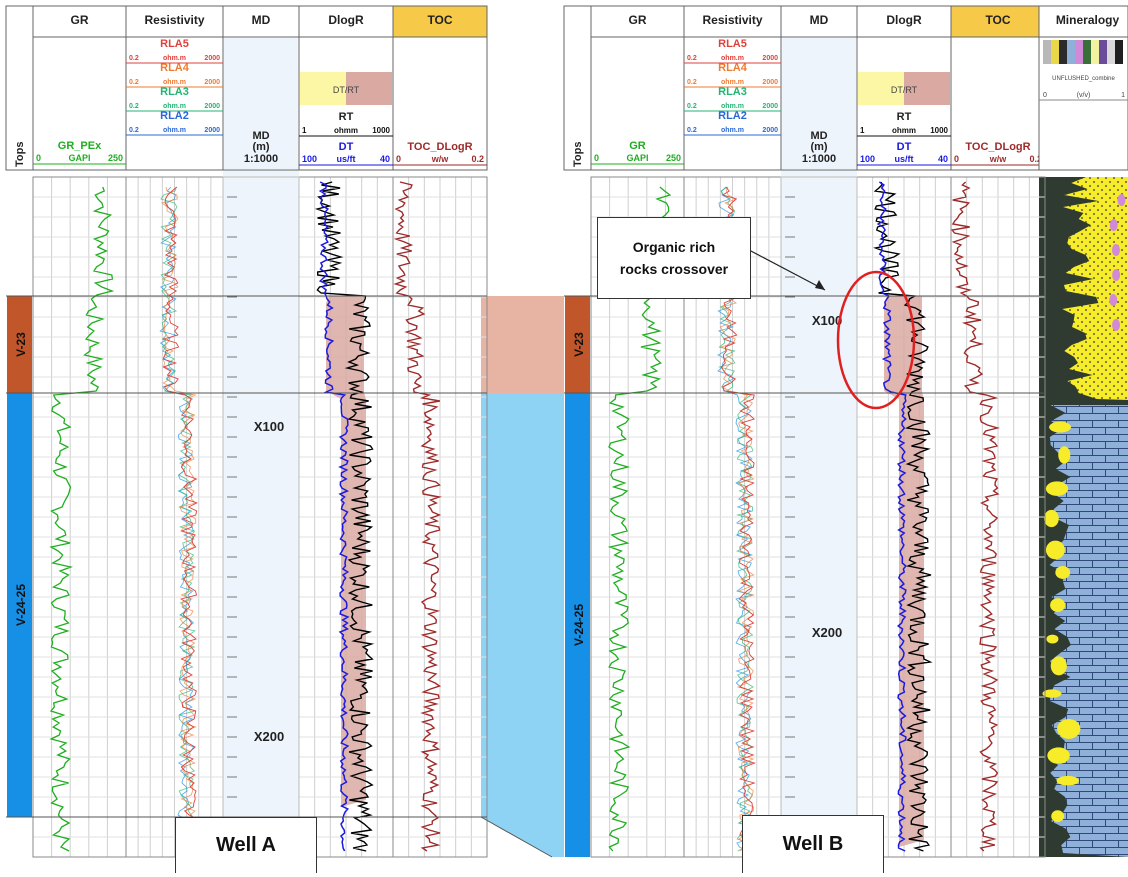 Image resolution: width=1128 pixels, height=877 pixels. I want to click on well-a-res-scale-1-unit: ohm.m, so click(174, 82).